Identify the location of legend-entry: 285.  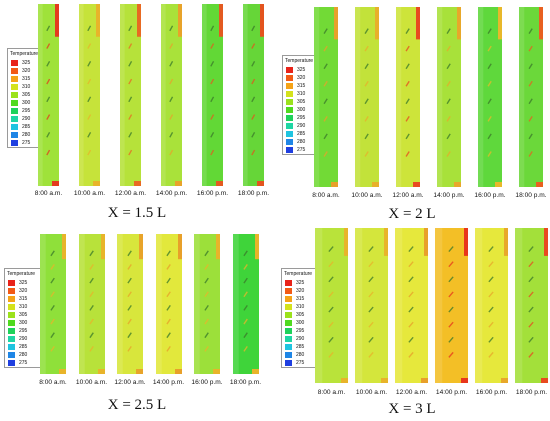
(29, 127).